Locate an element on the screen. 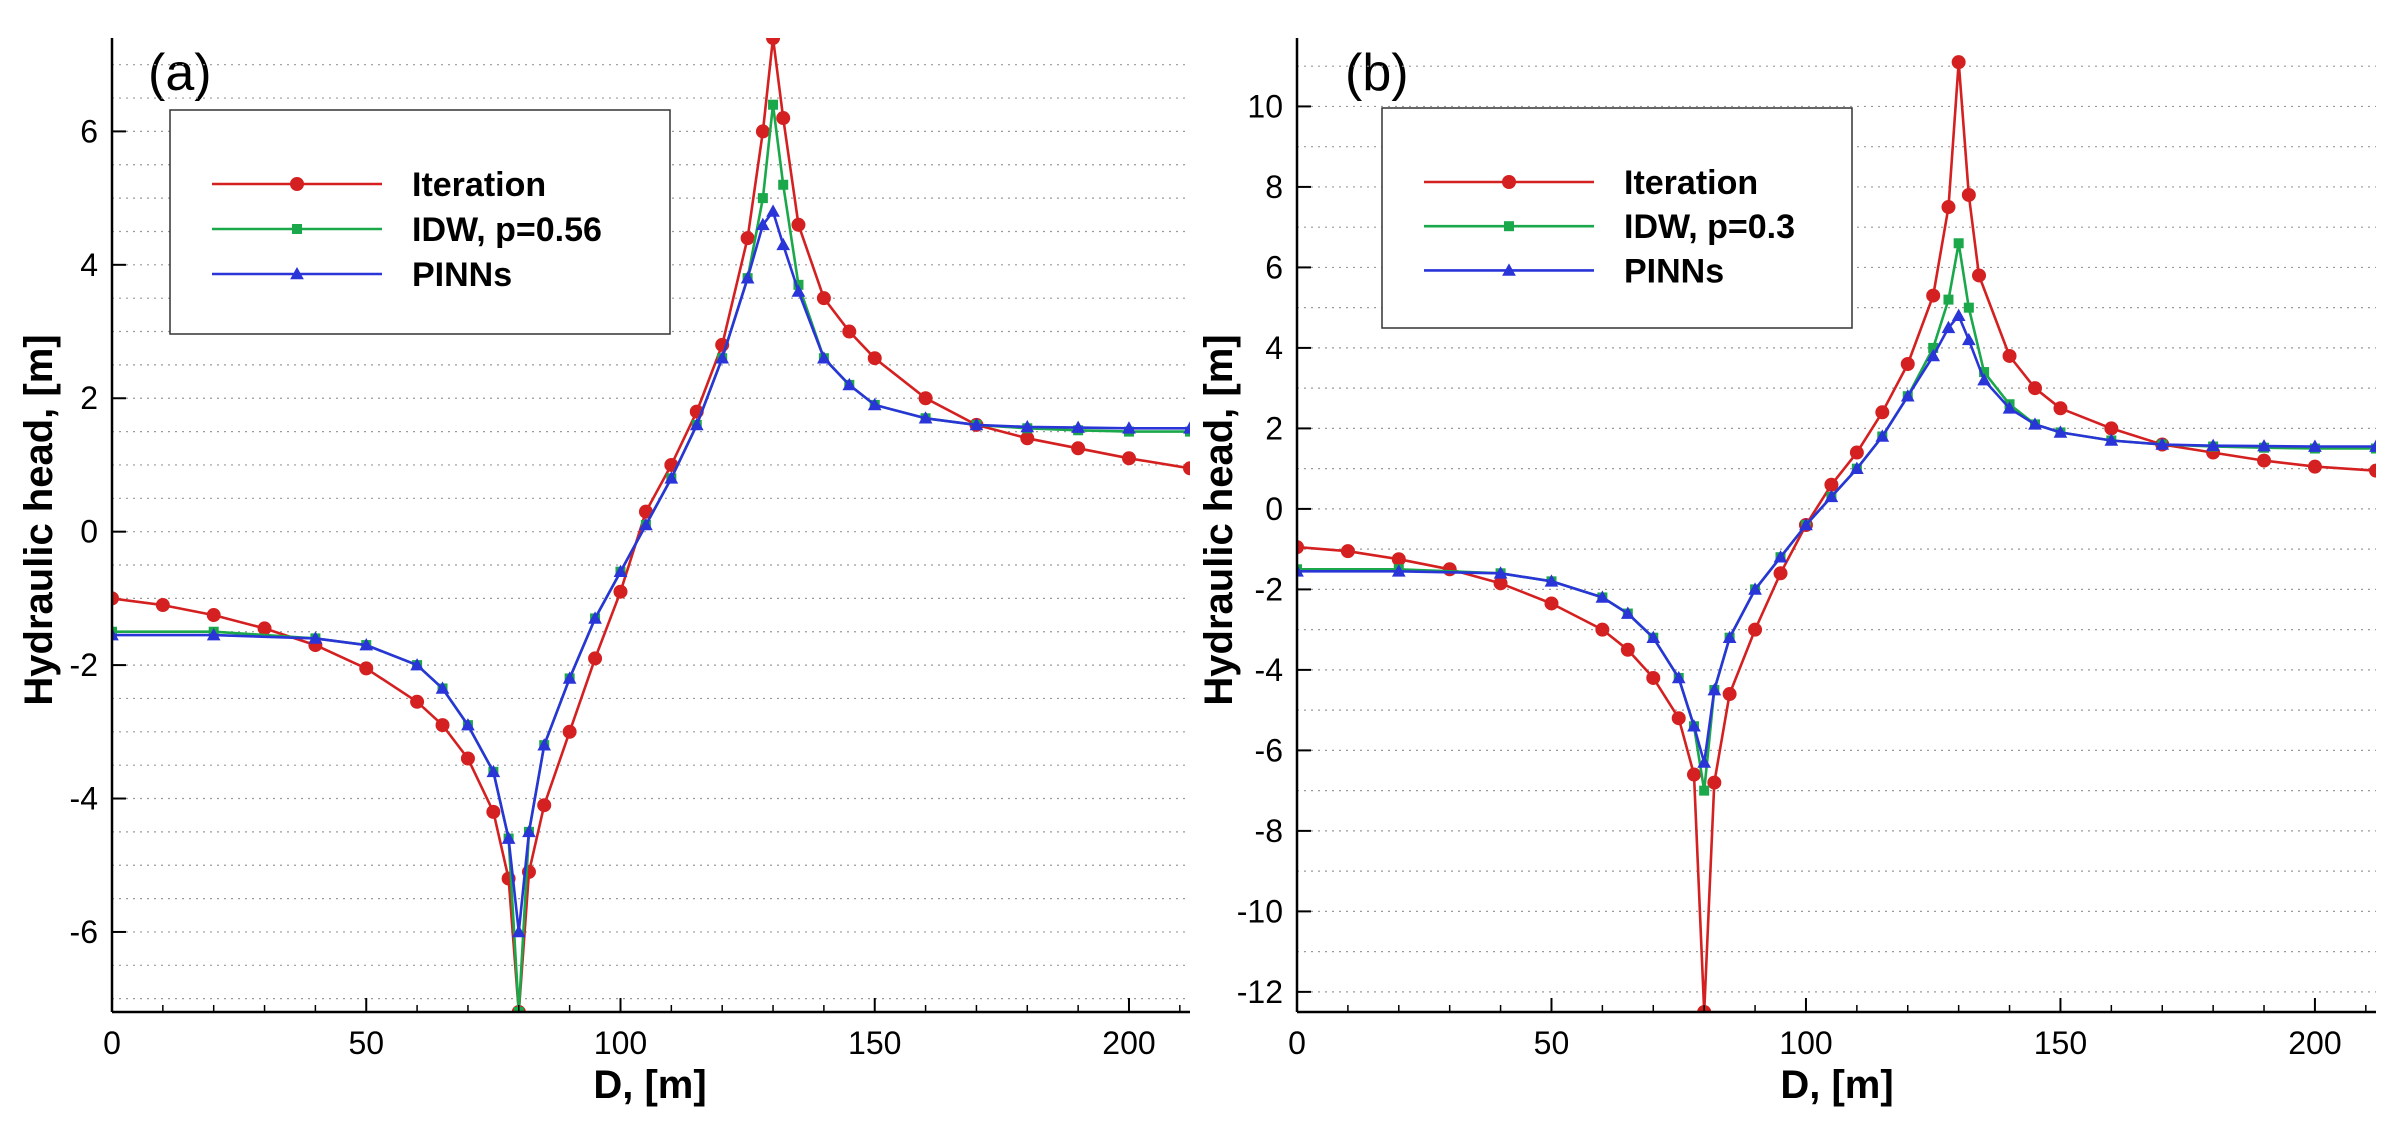  legend-label: IDW, p=0.56 is located at coordinates (507, 230).